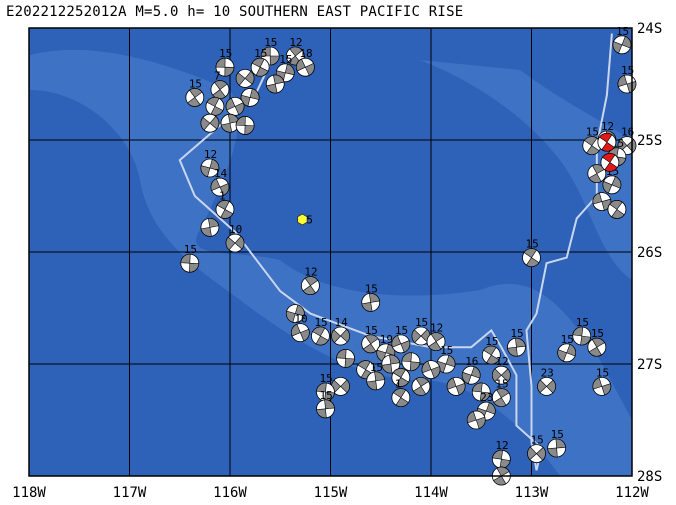 The height and width of the screenshot is (505, 676). Describe the element at coordinates (401, 330) in the screenshot. I see `magnitude-label-31: 15` at that location.